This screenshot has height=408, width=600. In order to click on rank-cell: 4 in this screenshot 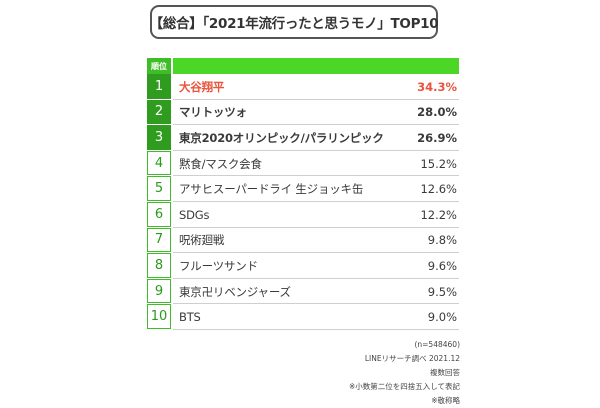, I will do `click(159, 163)`.